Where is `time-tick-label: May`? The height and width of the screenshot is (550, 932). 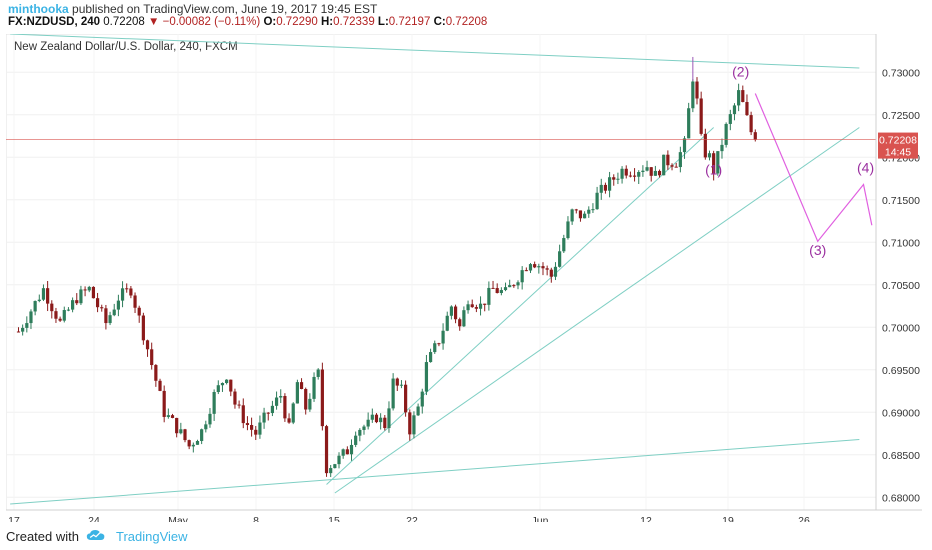
time-tick-label: May is located at coordinates (178, 518).